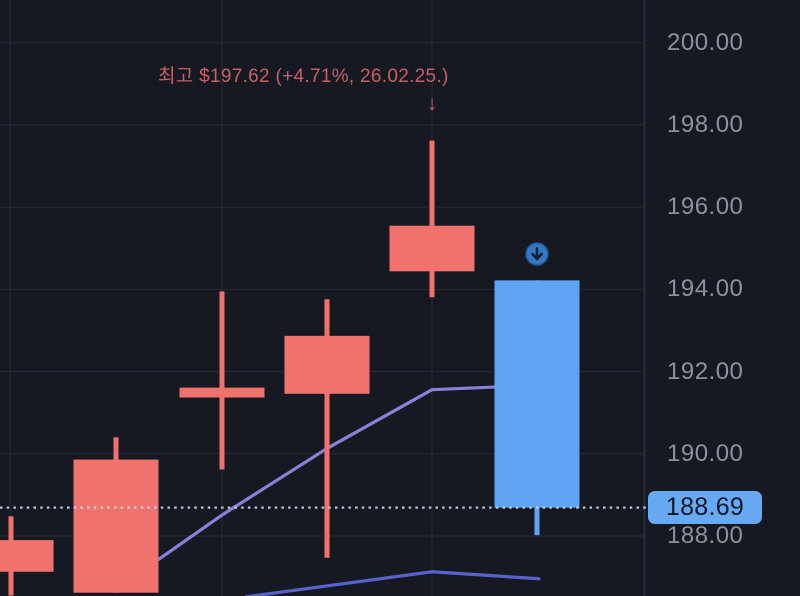  I want to click on price-tick-label: 196.00, so click(705, 207).